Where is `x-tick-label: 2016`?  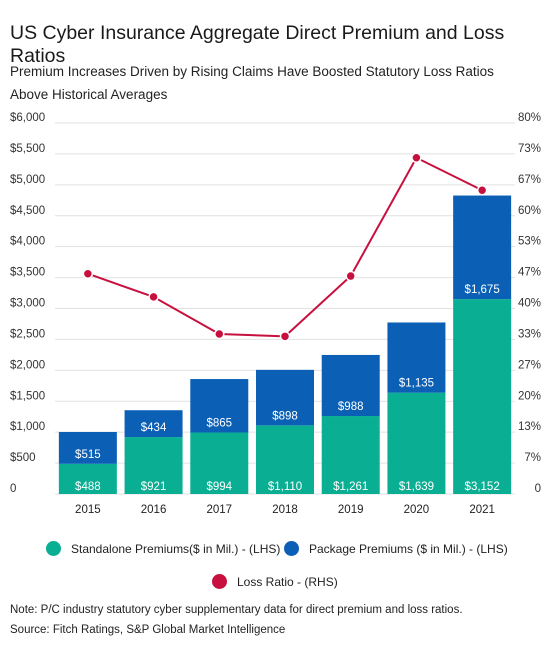 x-tick-label: 2016 is located at coordinates (154, 510).